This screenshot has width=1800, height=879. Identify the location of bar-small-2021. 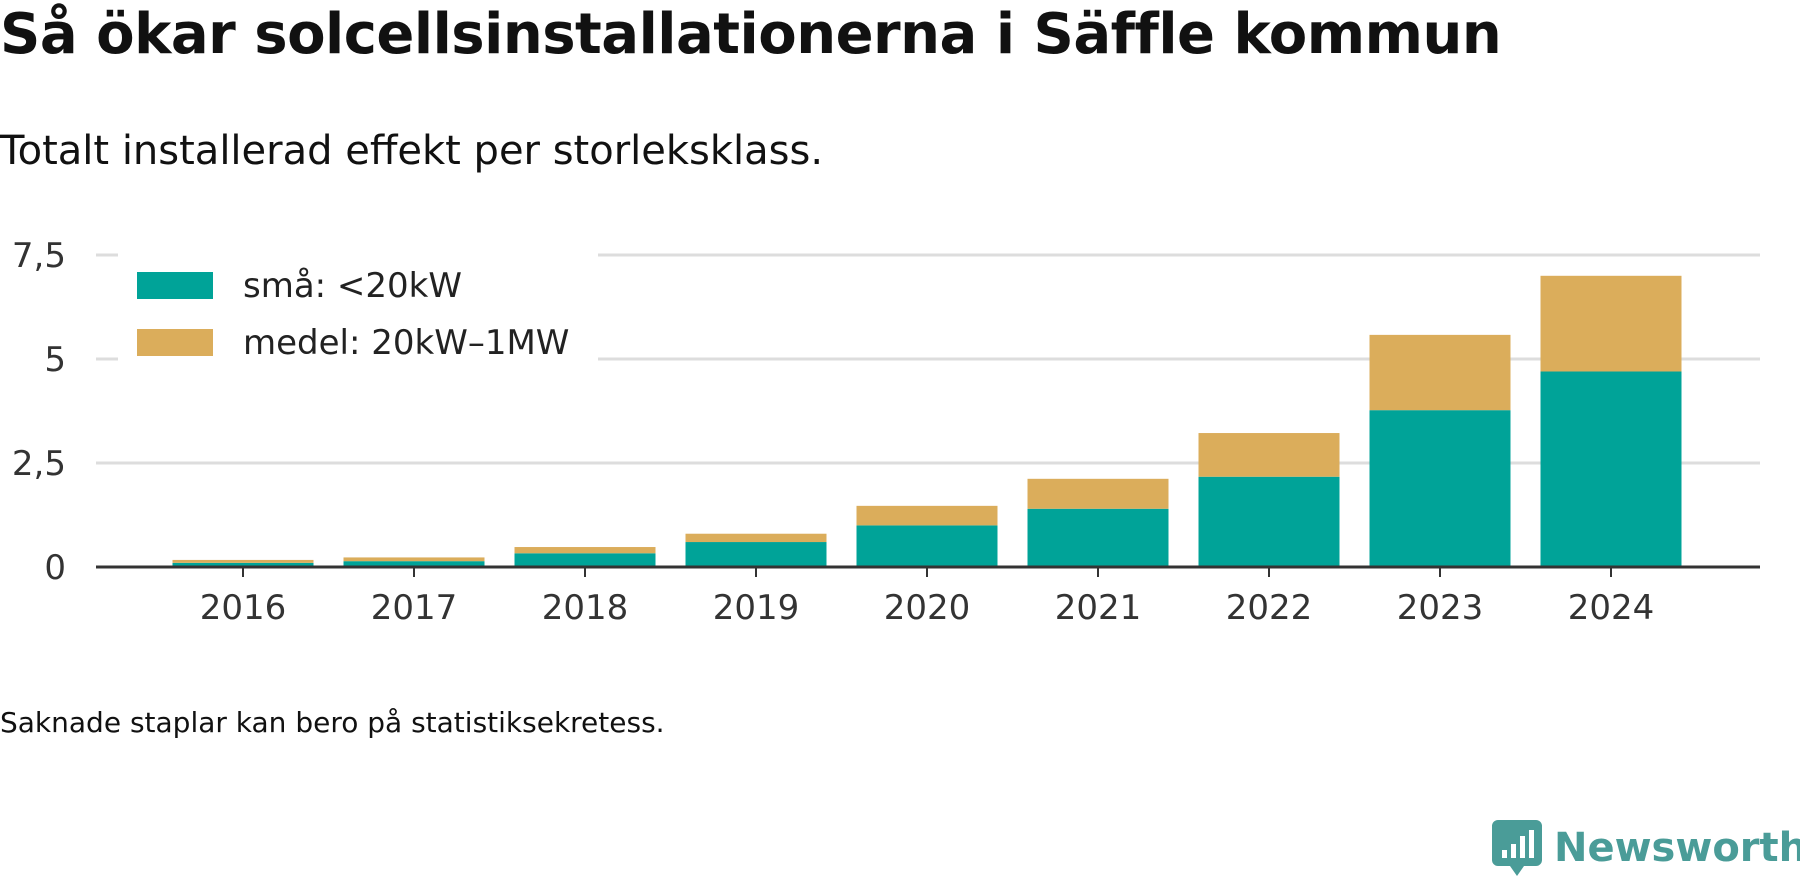
(1098, 537).